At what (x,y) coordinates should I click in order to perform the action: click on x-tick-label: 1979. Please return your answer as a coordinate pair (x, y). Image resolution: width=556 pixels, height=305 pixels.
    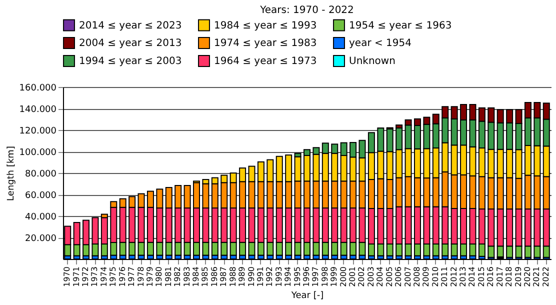
    Looking at the image, I should click on (149, 276).